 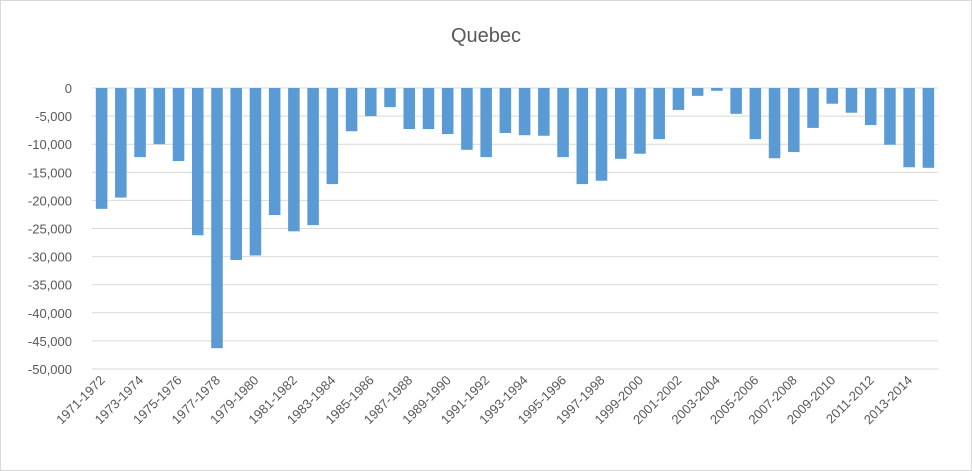 I want to click on y-tick-label: -50,000, so click(x=50, y=369).